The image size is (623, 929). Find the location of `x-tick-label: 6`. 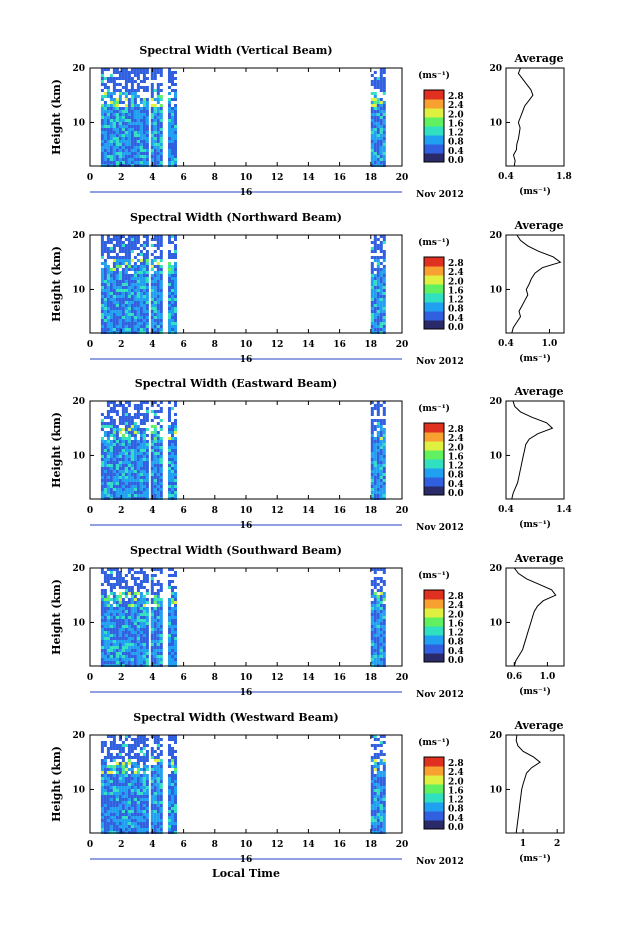

x-tick-label: 6 is located at coordinates (183, 345).